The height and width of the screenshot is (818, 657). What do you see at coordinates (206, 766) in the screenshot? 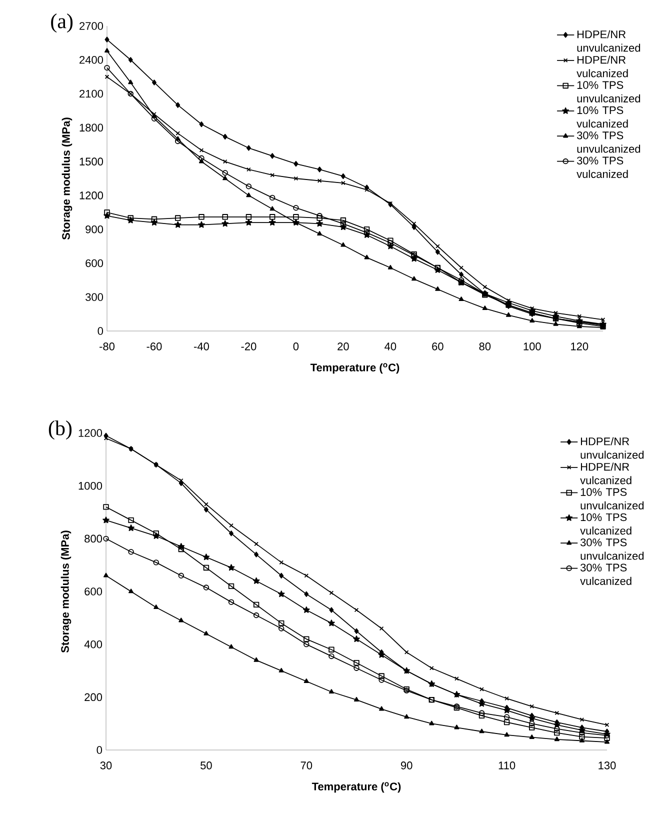
I see `x-tick-label: 50` at bounding box center [206, 766].